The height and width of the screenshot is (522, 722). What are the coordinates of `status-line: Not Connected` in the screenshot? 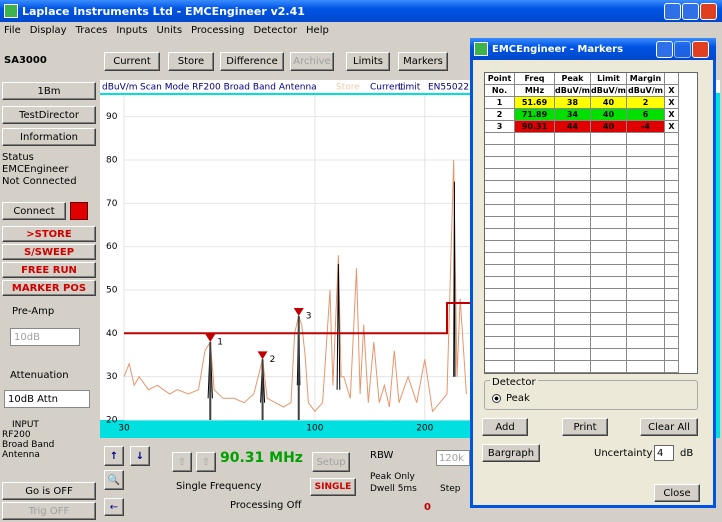 It's located at (39, 181).